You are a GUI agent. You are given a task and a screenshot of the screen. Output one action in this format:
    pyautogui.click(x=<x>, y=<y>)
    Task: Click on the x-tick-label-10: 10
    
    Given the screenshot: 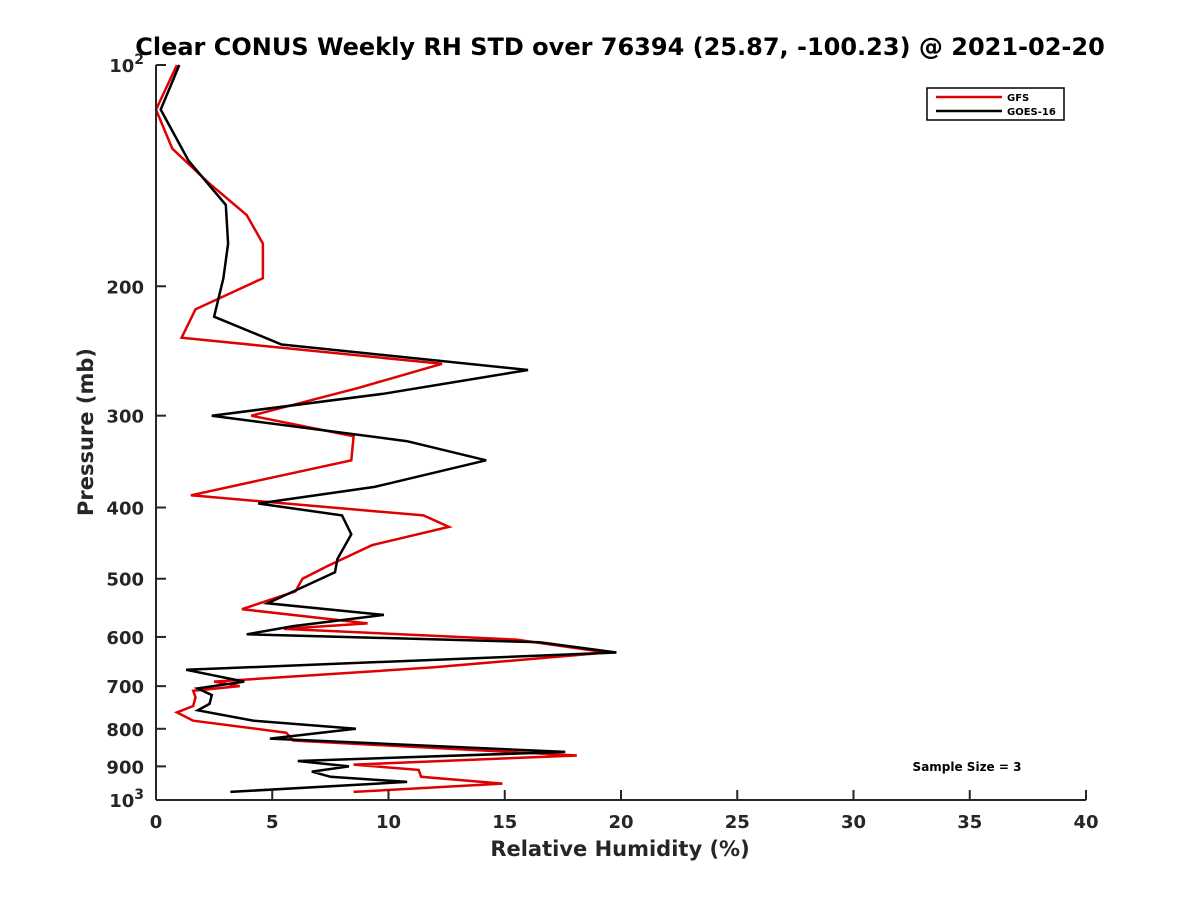 What is the action you would take?
    pyautogui.click(x=388, y=822)
    